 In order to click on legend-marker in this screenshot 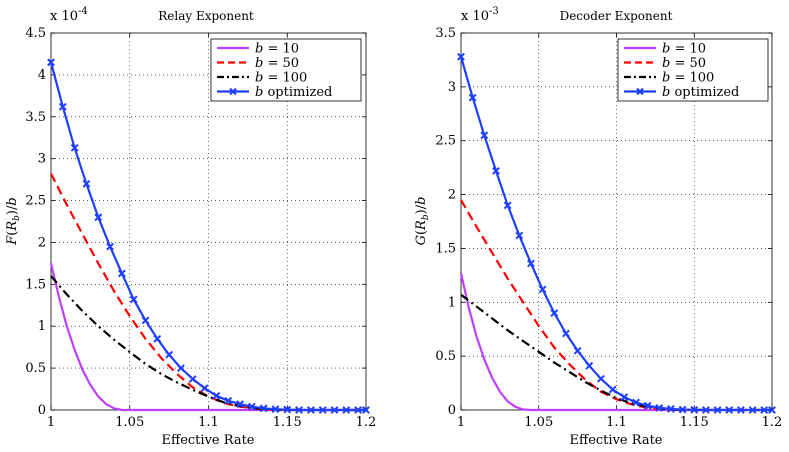, I will do `click(640, 91)`.